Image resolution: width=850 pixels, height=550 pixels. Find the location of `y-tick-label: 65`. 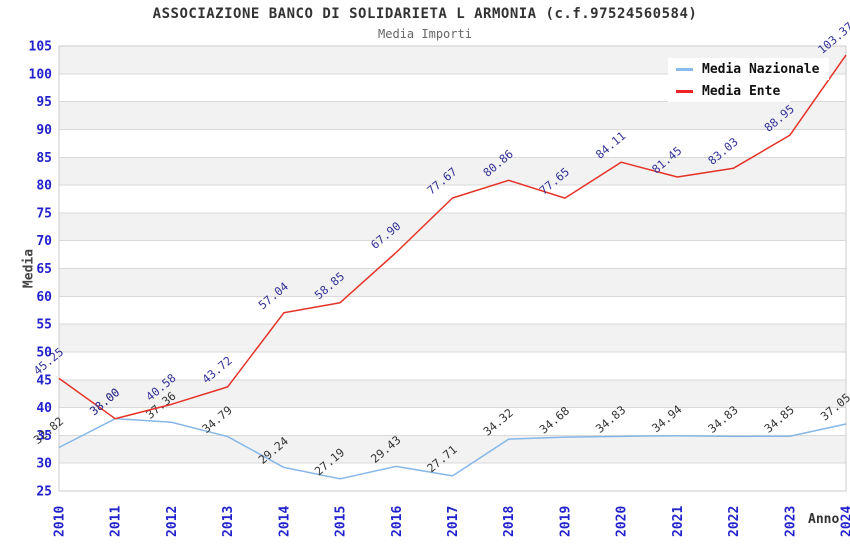

y-tick-label: 65 is located at coordinates (44, 269).